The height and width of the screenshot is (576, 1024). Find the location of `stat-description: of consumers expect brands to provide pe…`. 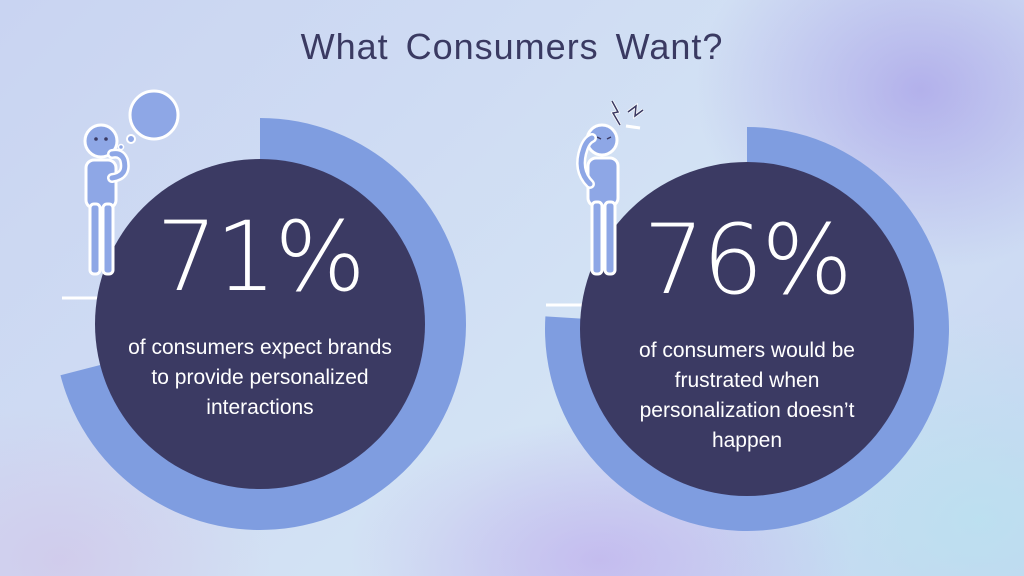

stat-description: of consumers expect brands to provide pe… is located at coordinates (260, 377).